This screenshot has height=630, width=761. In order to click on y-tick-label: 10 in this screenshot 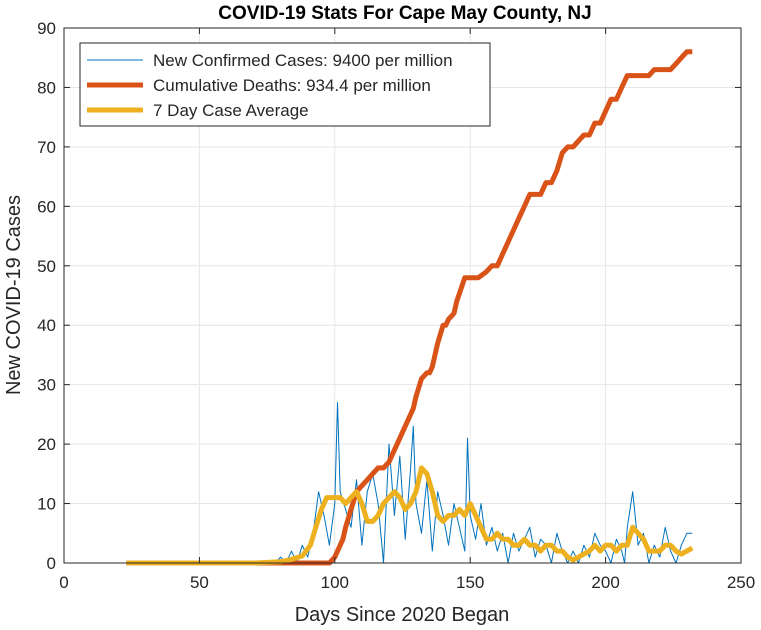, I will do `click(46, 504)`.